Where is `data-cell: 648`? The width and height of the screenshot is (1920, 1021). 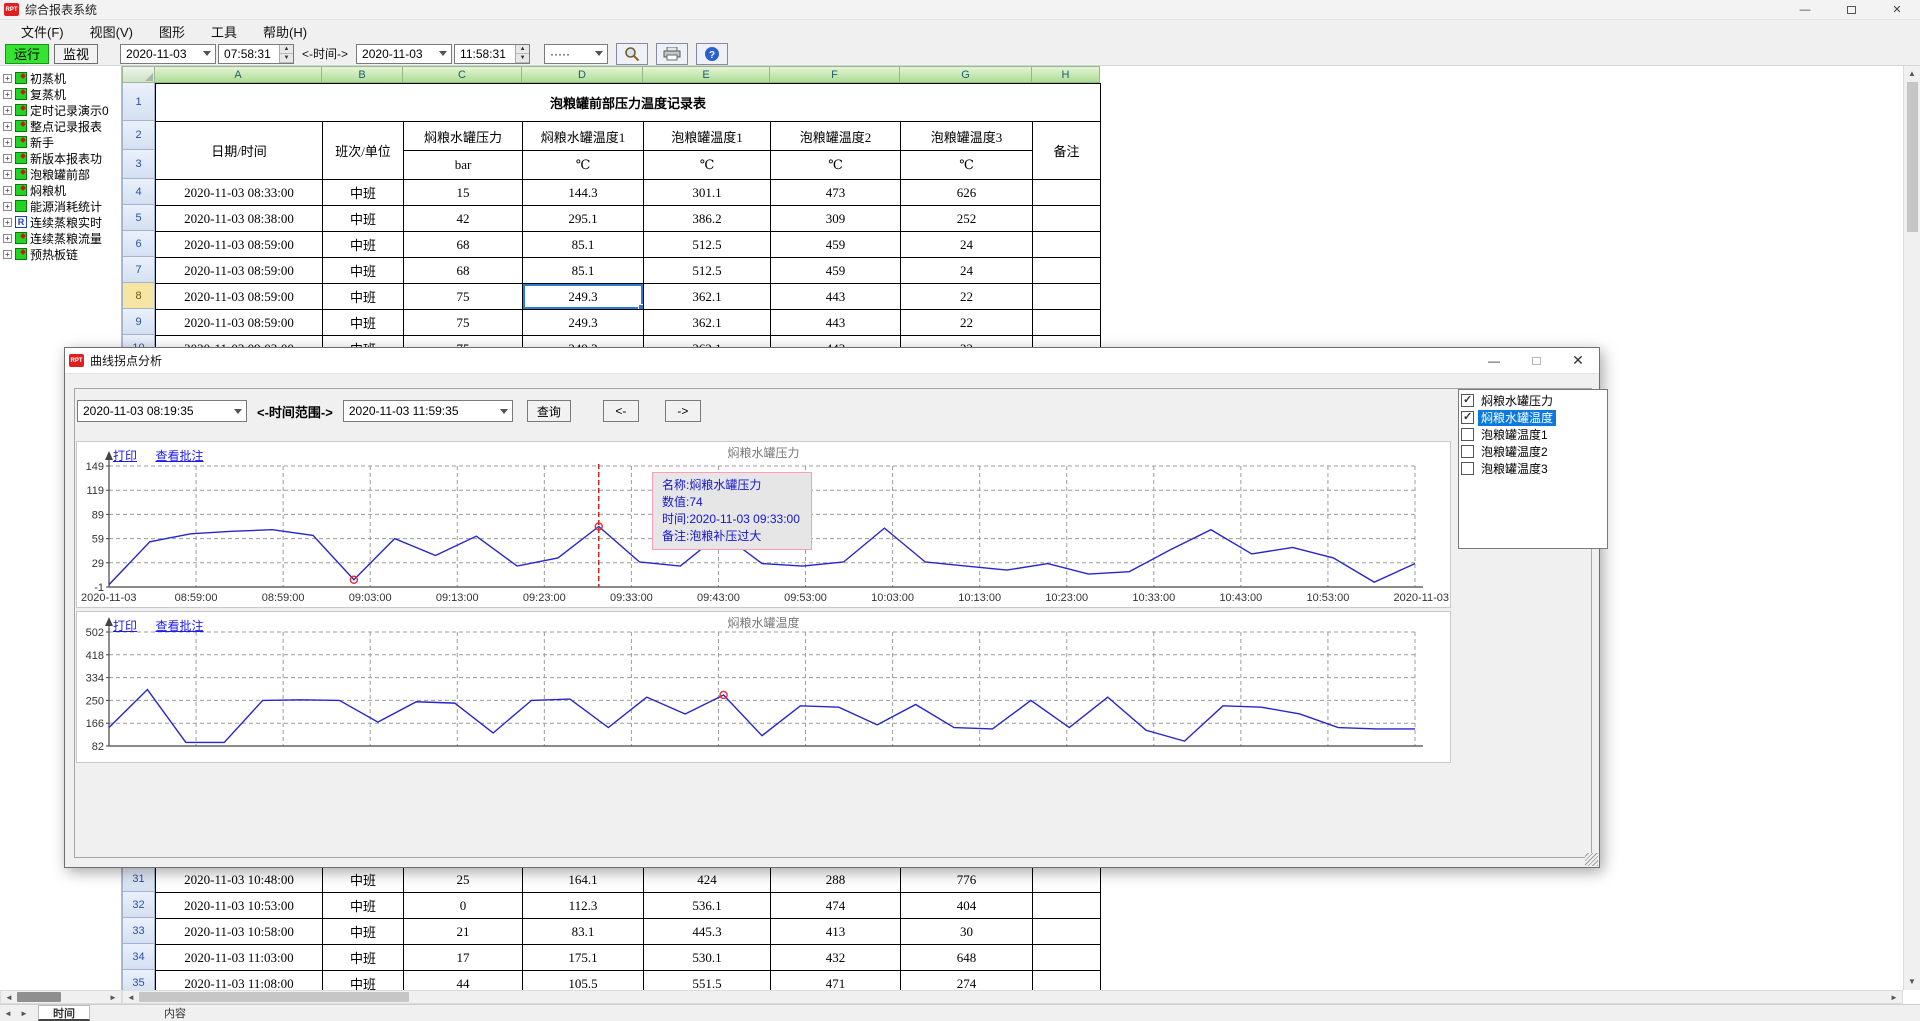 data-cell: 648 is located at coordinates (966, 957).